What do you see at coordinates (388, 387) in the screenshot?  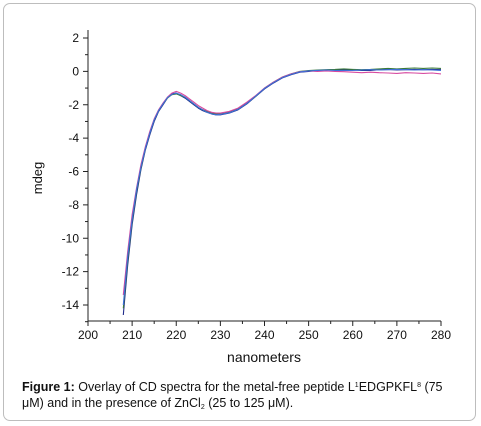 I see `caption-text-2: EDGPKFL` at bounding box center [388, 387].